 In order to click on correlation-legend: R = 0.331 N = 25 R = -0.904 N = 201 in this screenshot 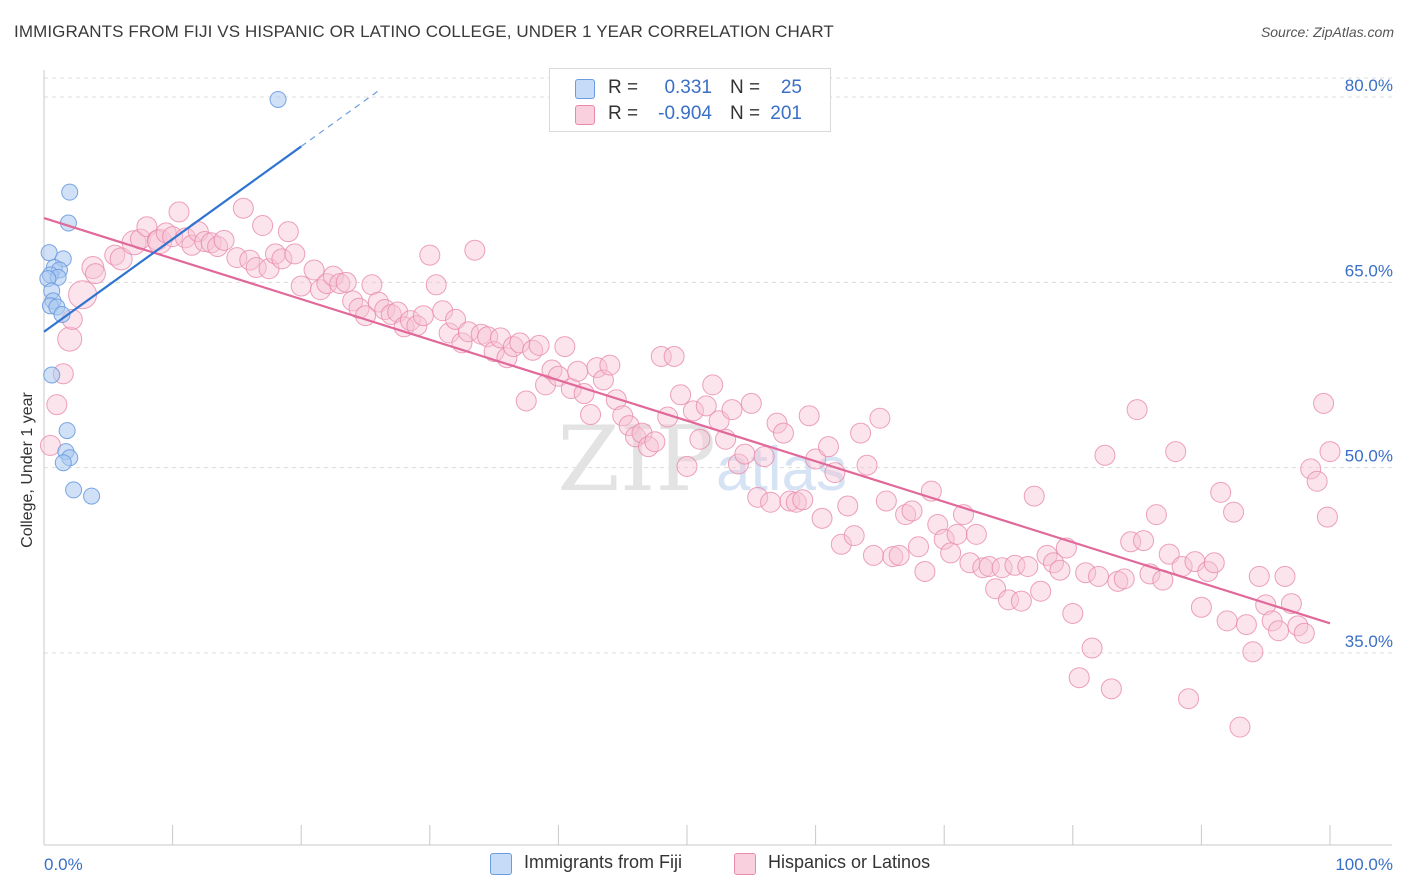, I will do `click(690, 100)`.